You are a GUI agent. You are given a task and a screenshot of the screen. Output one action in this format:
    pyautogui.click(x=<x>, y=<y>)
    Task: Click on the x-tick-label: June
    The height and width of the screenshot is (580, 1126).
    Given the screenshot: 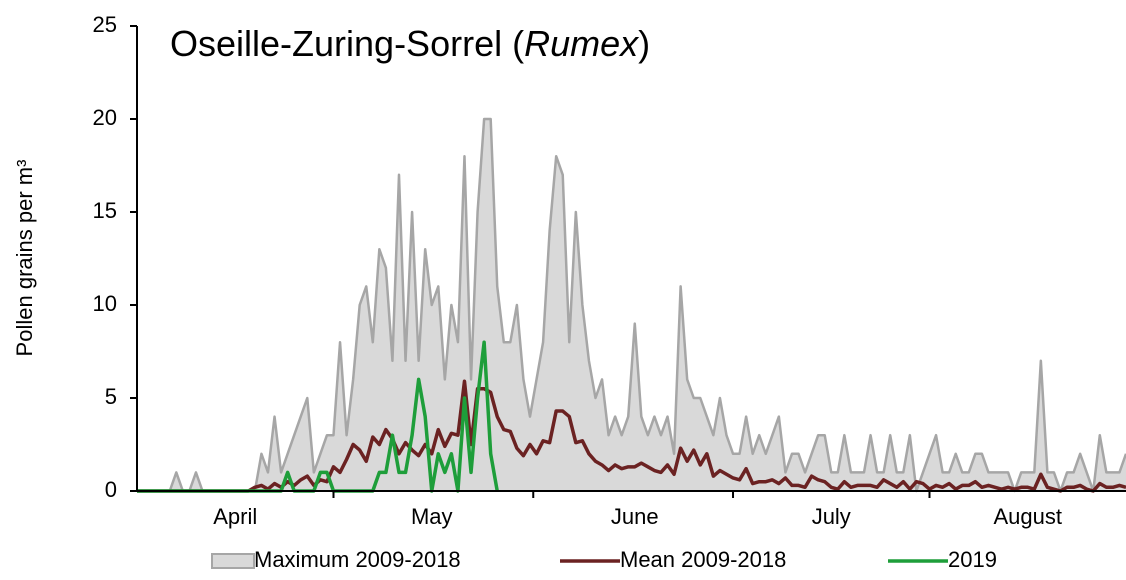 What is the action you would take?
    pyautogui.click(x=635, y=516)
    